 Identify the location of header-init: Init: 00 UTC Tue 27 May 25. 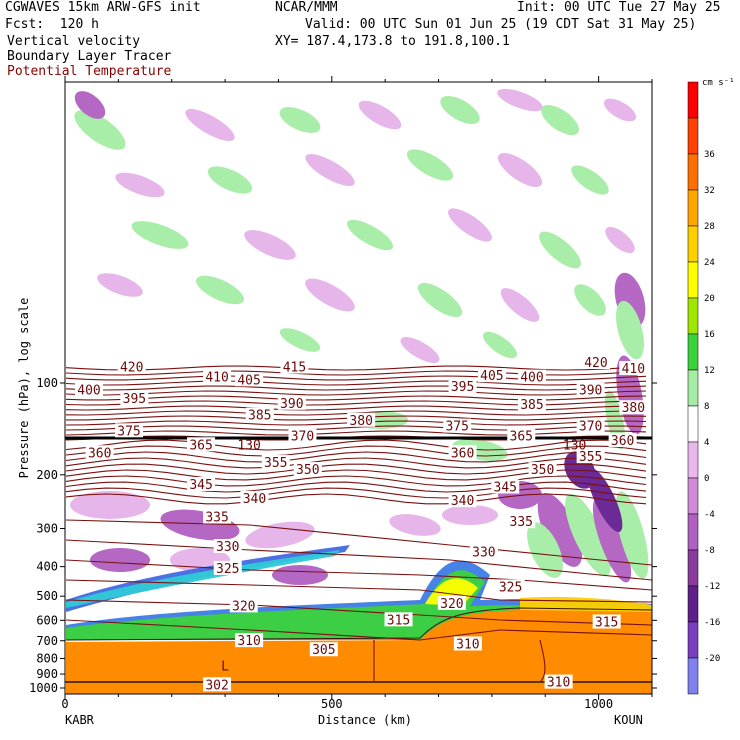
(619, 7).